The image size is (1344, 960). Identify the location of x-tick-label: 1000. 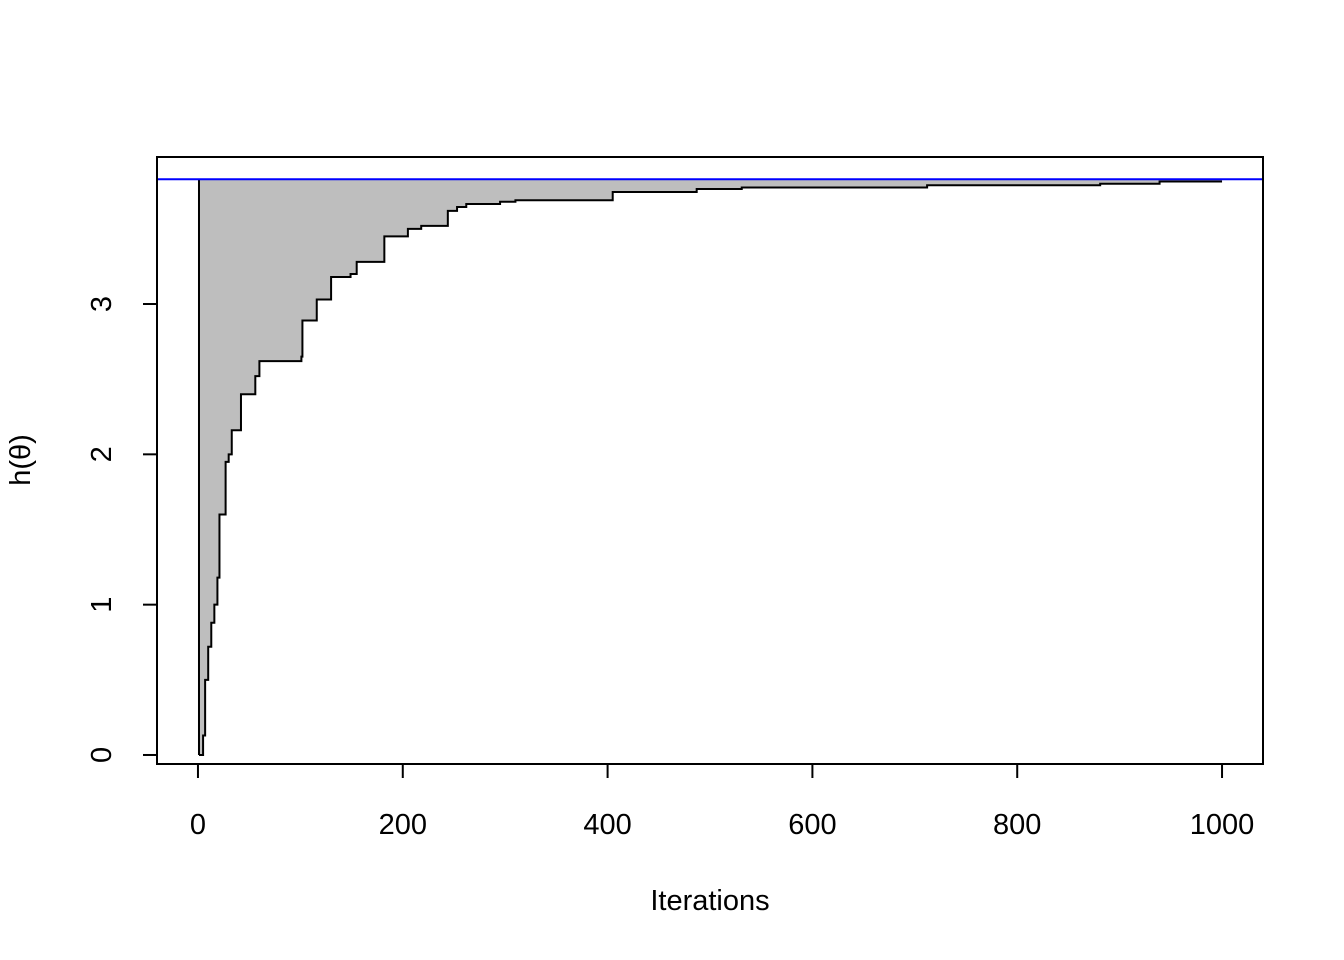
(1222, 825).